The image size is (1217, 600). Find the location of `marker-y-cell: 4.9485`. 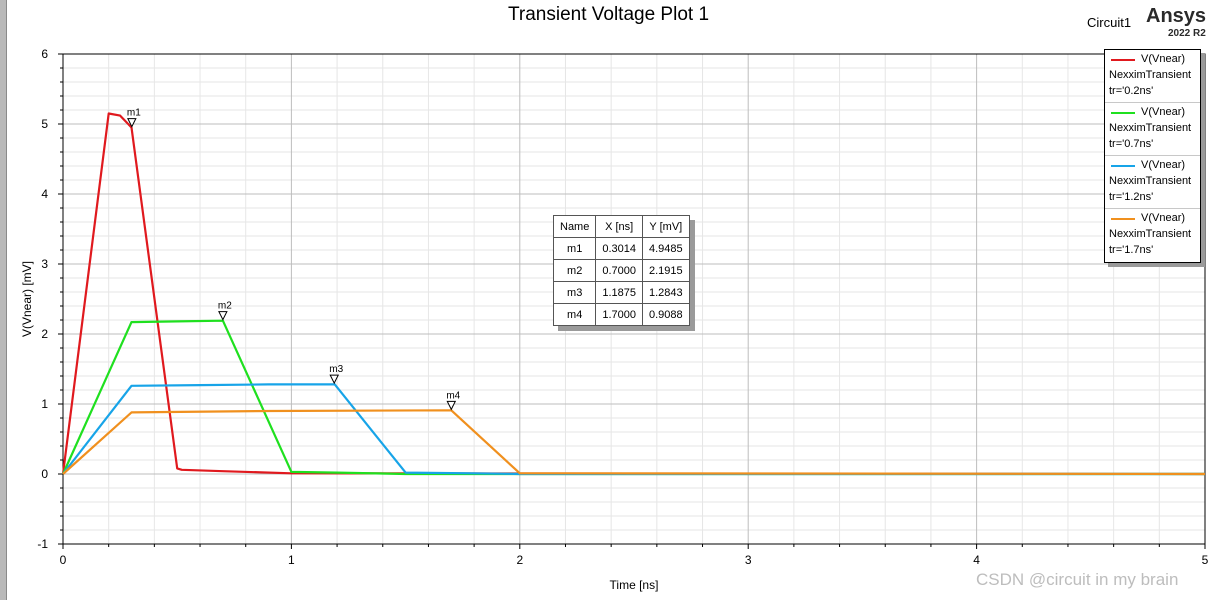

marker-y-cell: 4.9485 is located at coordinates (666, 248).